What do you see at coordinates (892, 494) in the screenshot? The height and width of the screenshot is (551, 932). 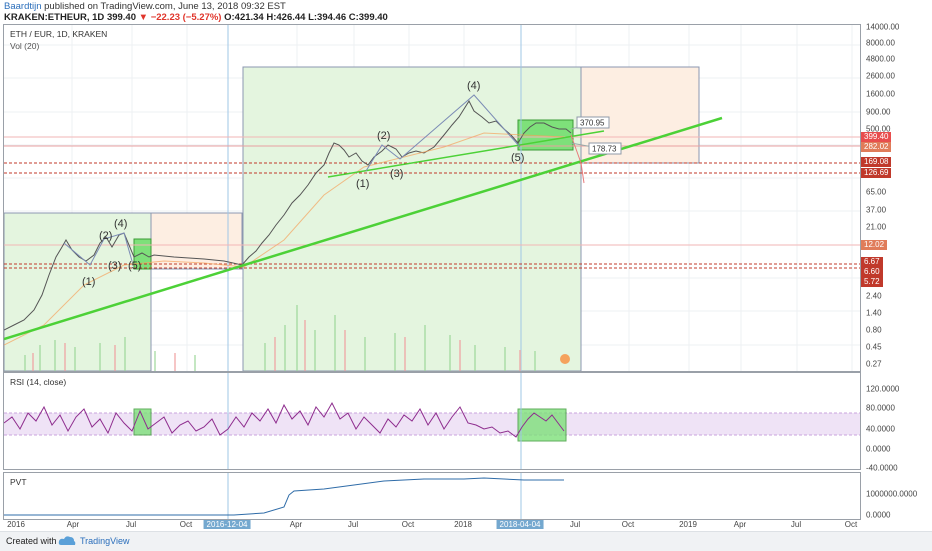 I see `axis-label: 1000000.0000` at bounding box center [892, 494].